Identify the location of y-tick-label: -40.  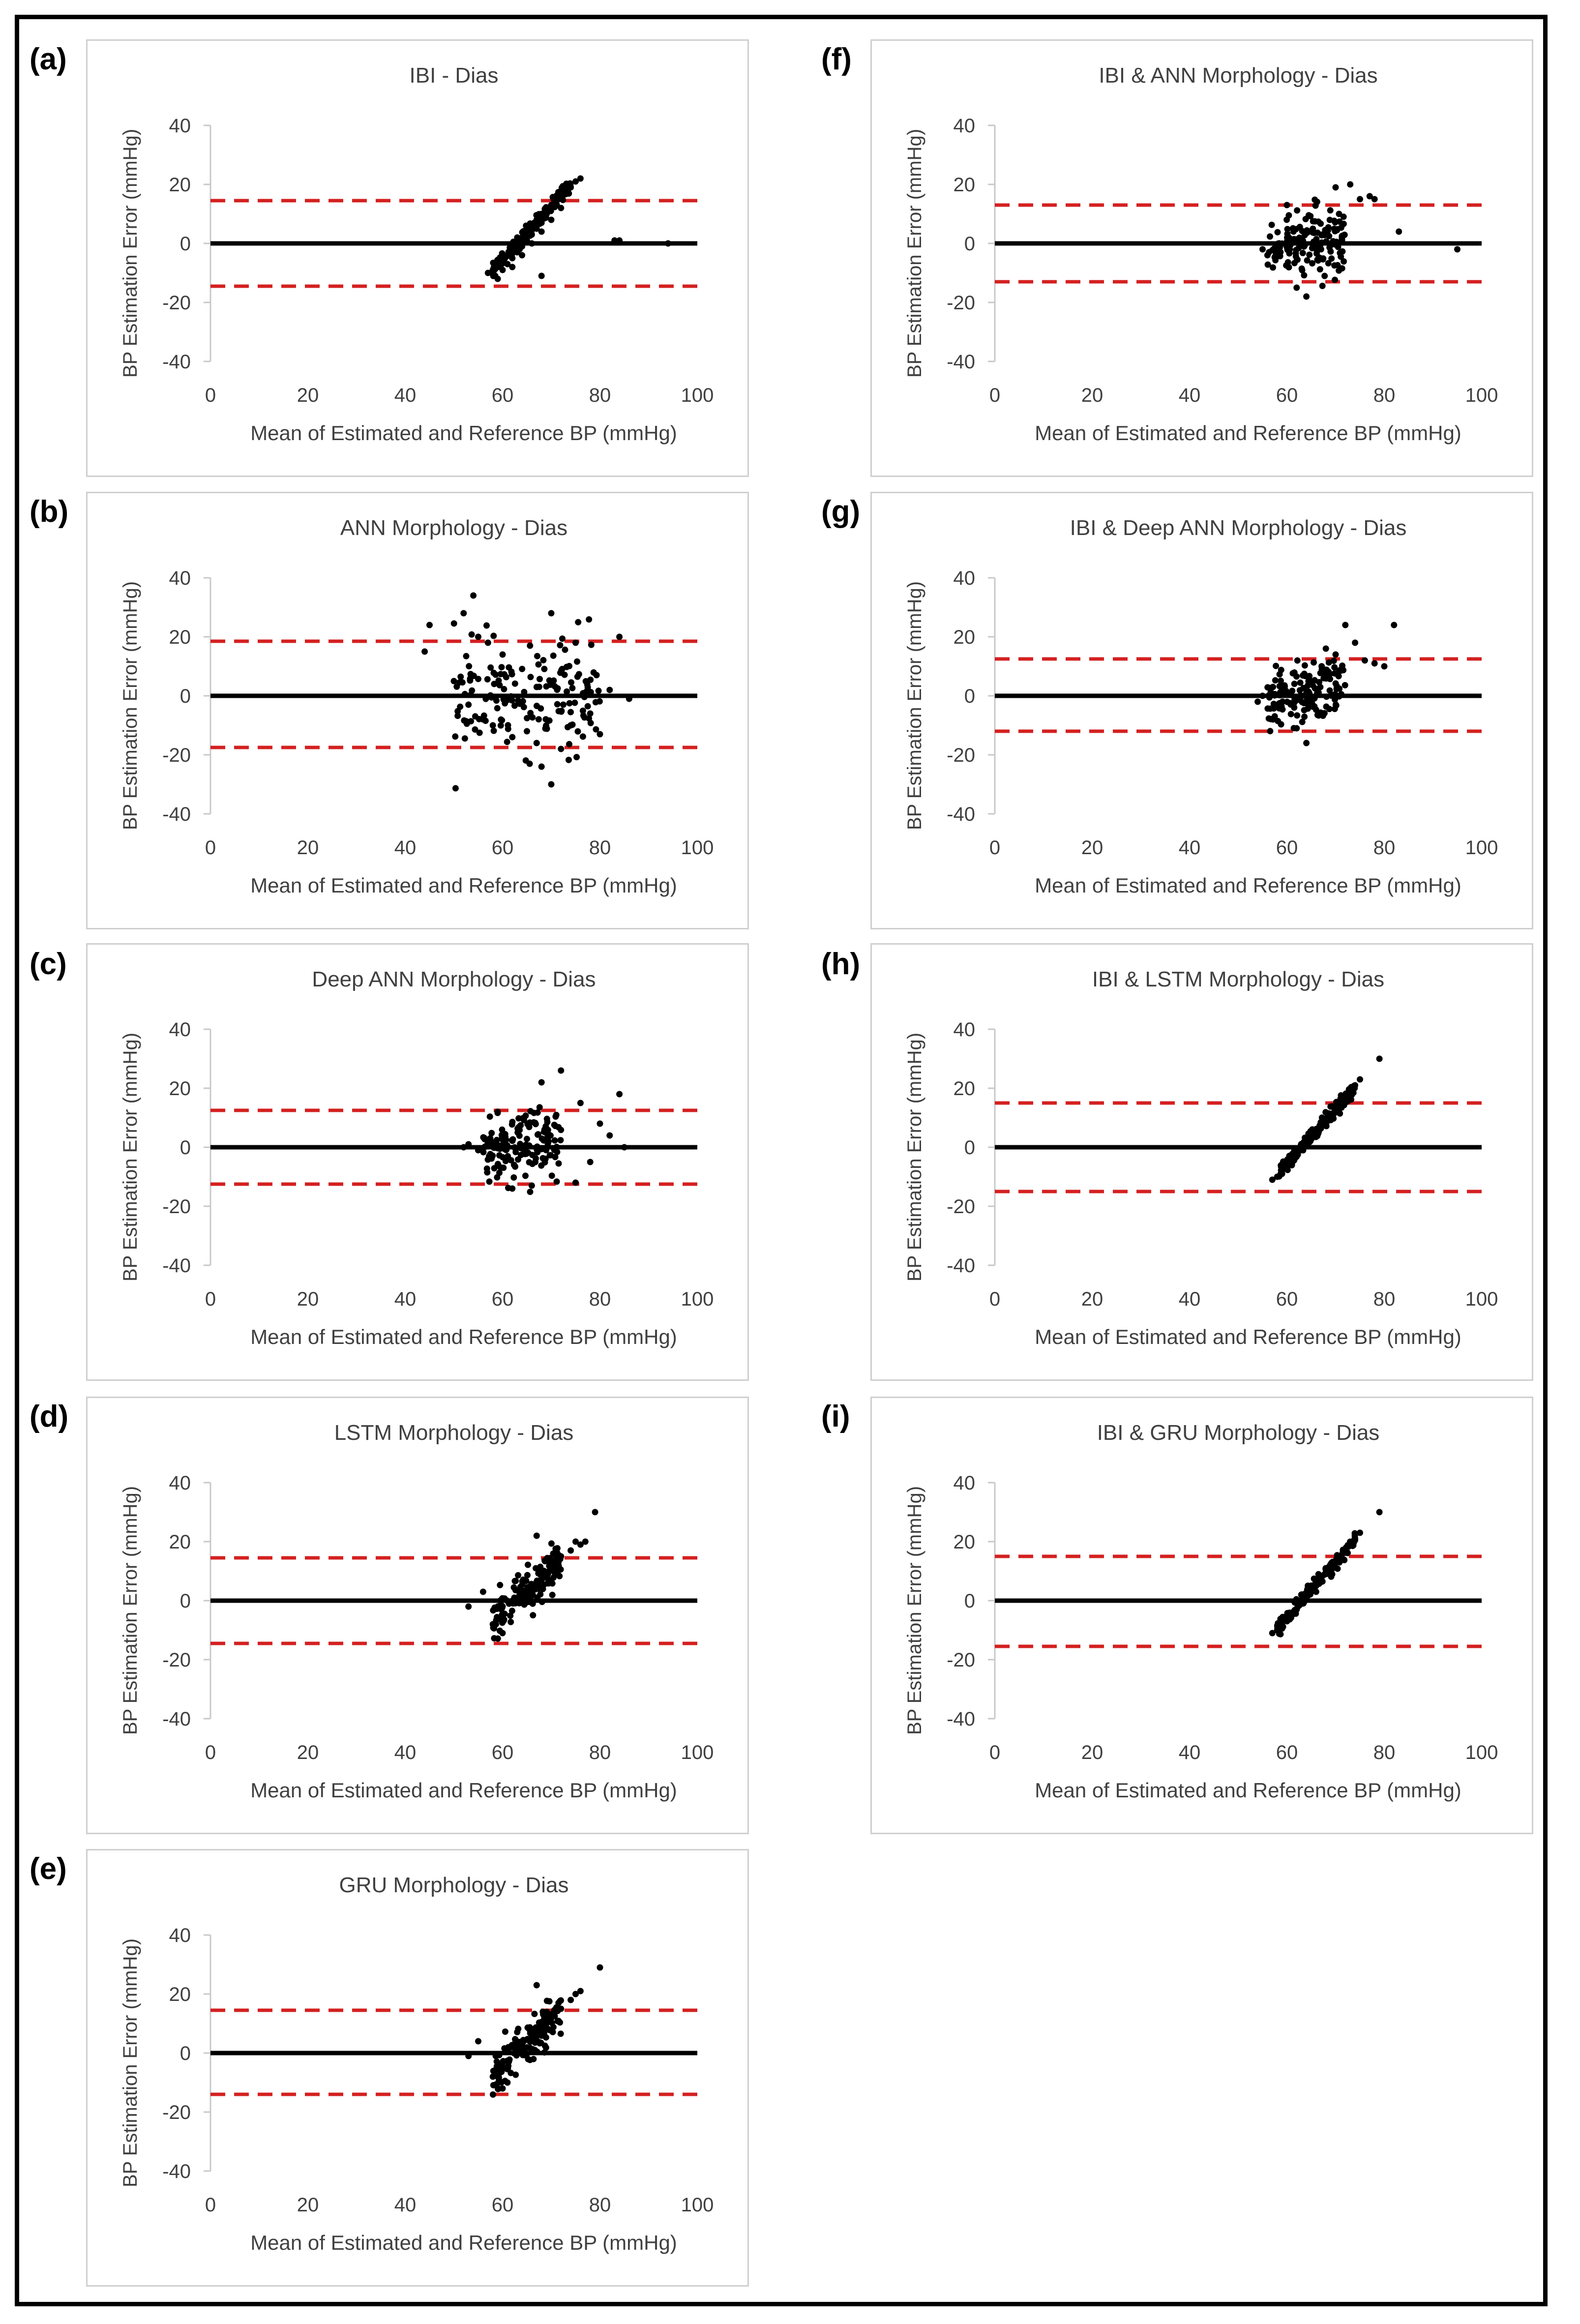
(177, 1719).